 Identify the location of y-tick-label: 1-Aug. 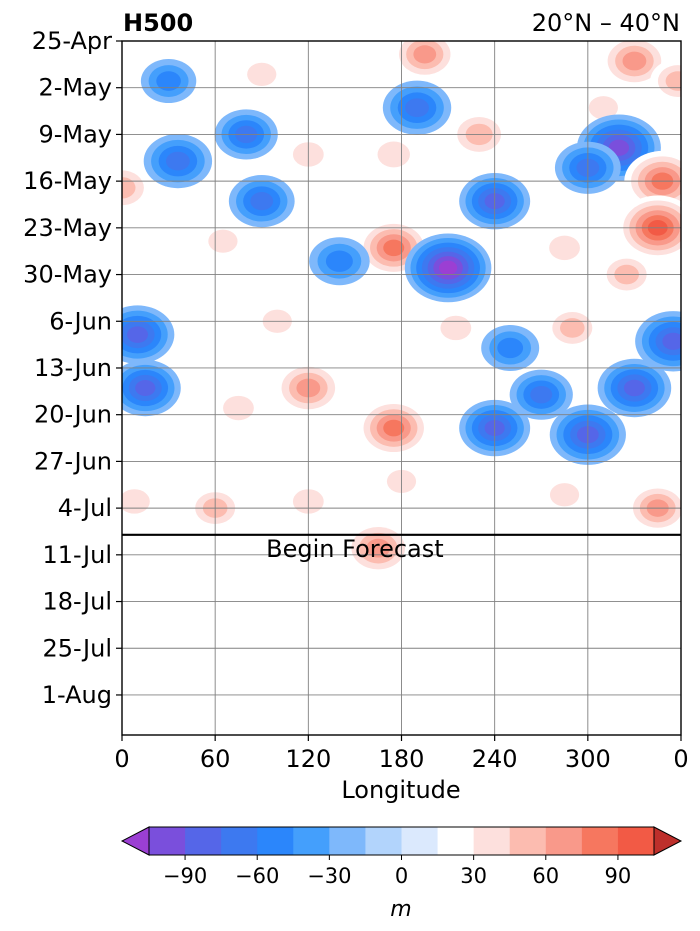
(77, 695).